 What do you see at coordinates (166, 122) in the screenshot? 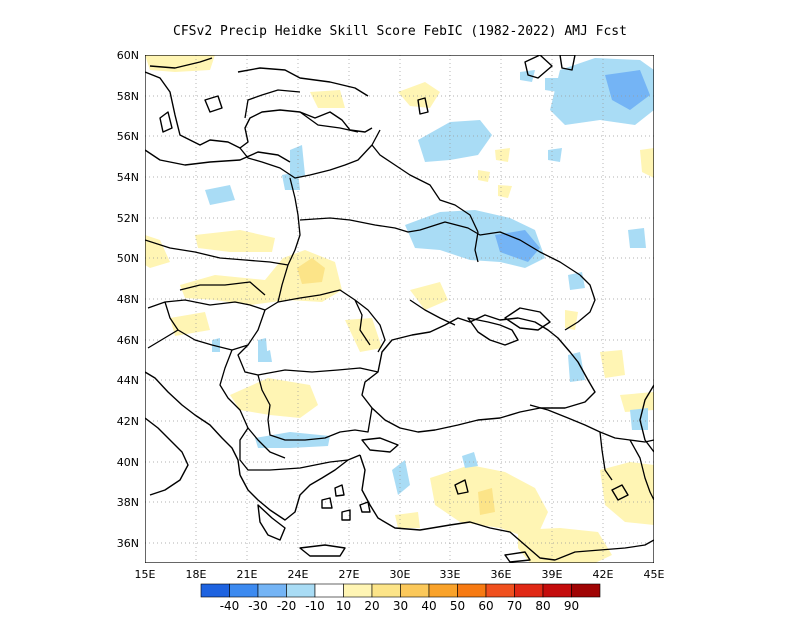
I see `gotland-island` at bounding box center [166, 122].